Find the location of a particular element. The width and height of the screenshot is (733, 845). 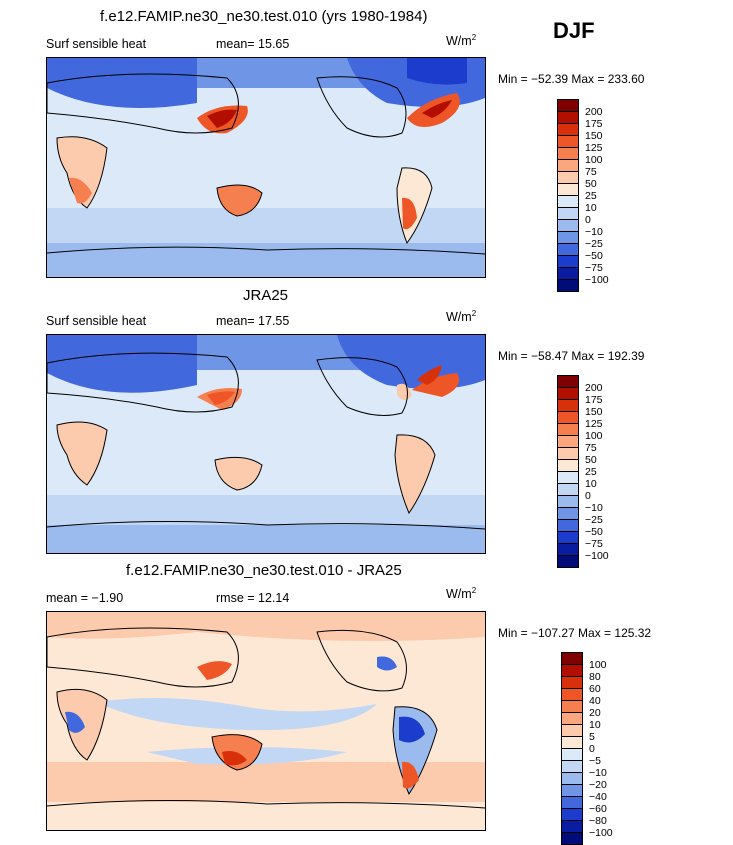

panel-2-colorbar: 200 175 150 125 100 75 50 25 10 0 −10 −25 −50 −75 −100 is located at coordinates (583, 471).